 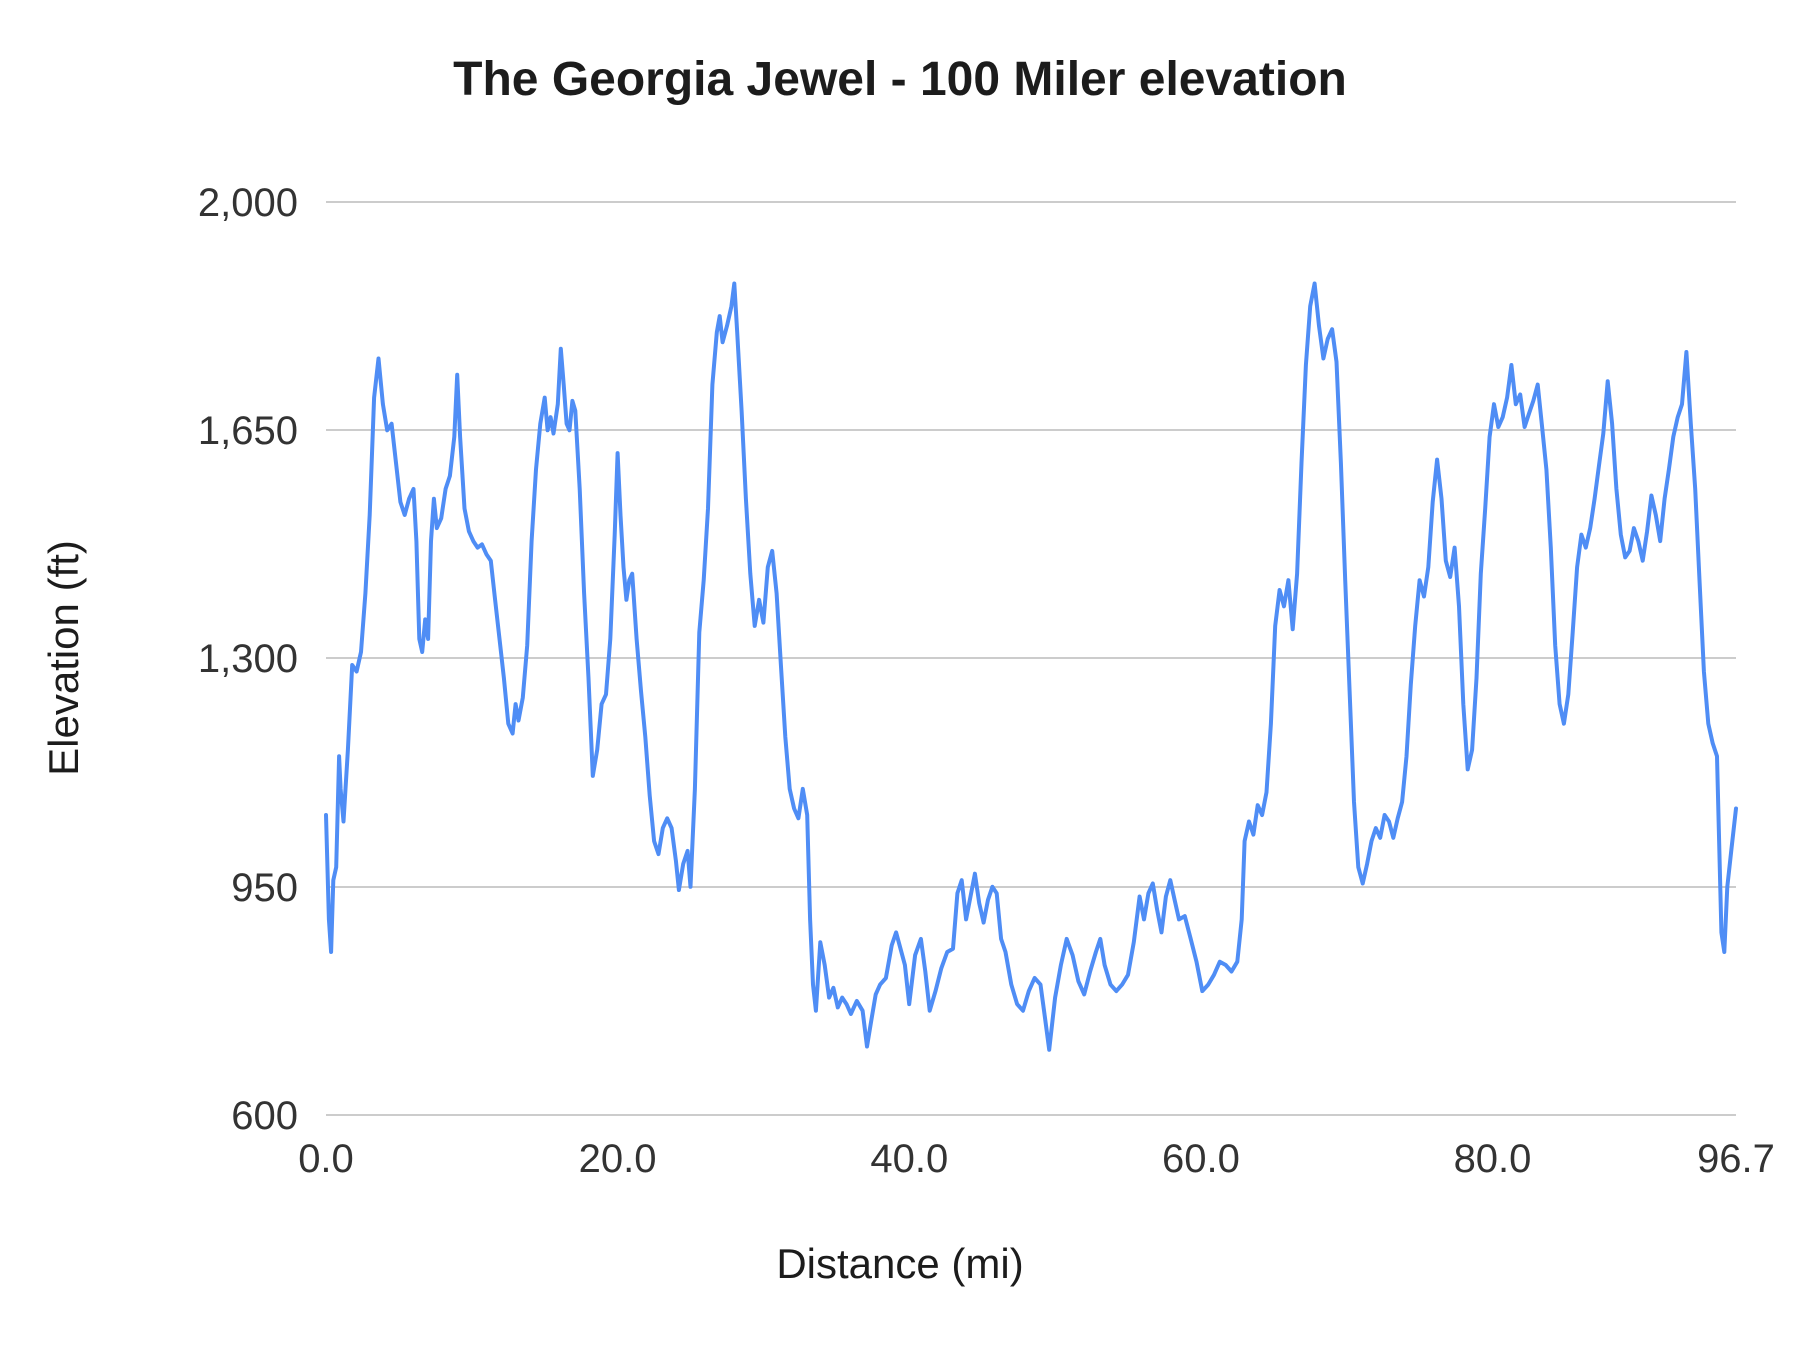 I want to click on x-tick-label: 20.0, so click(x=618, y=1159).